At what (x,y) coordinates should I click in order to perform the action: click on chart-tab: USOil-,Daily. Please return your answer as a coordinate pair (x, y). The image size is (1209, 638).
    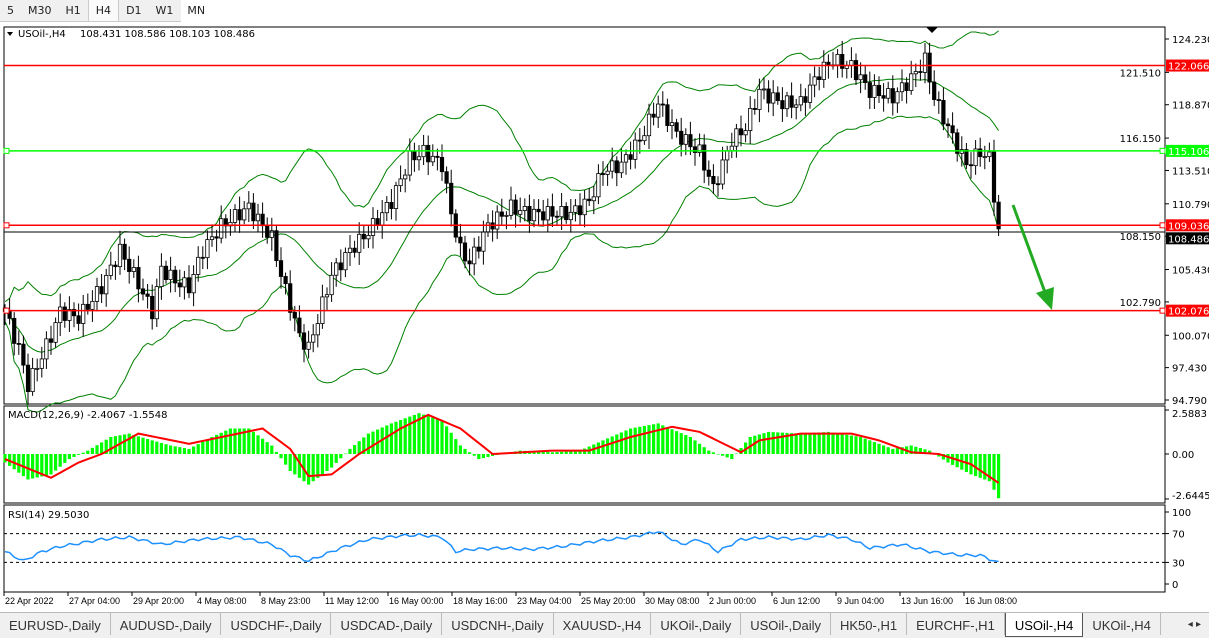
    Looking at the image, I should click on (786, 624).